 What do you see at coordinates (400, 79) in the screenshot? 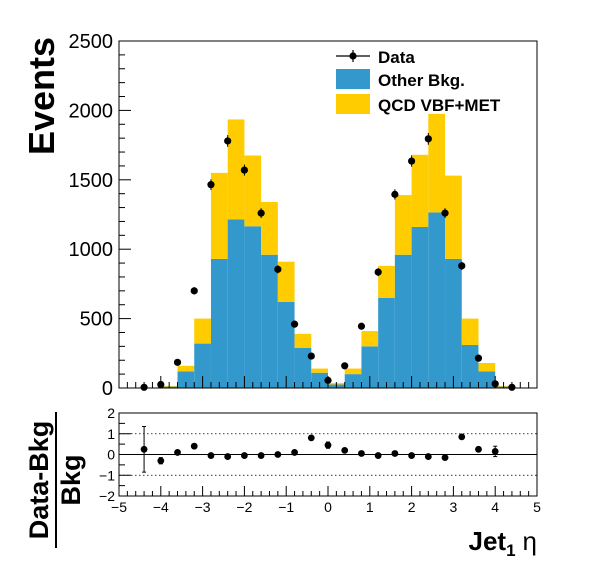
I see `legend-item-other-bkg: Other Bkg.` at bounding box center [400, 79].